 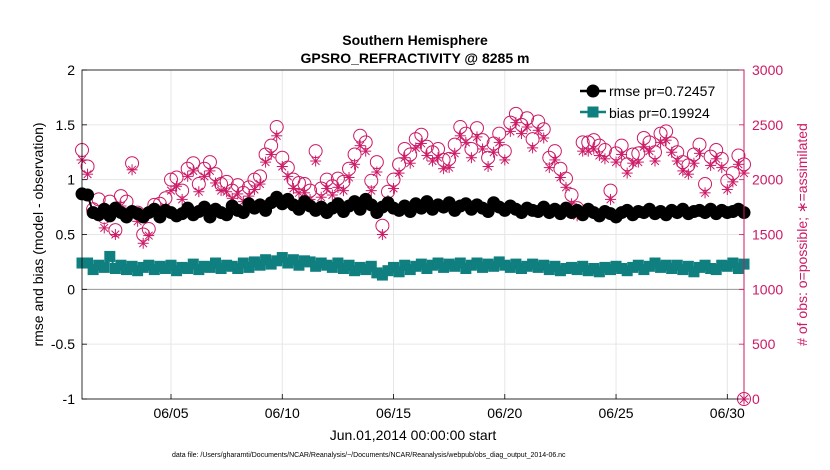 I want to click on chart-subtitle: GPSRO_REFRACTIVITY @ 8285 m, so click(x=415, y=58).